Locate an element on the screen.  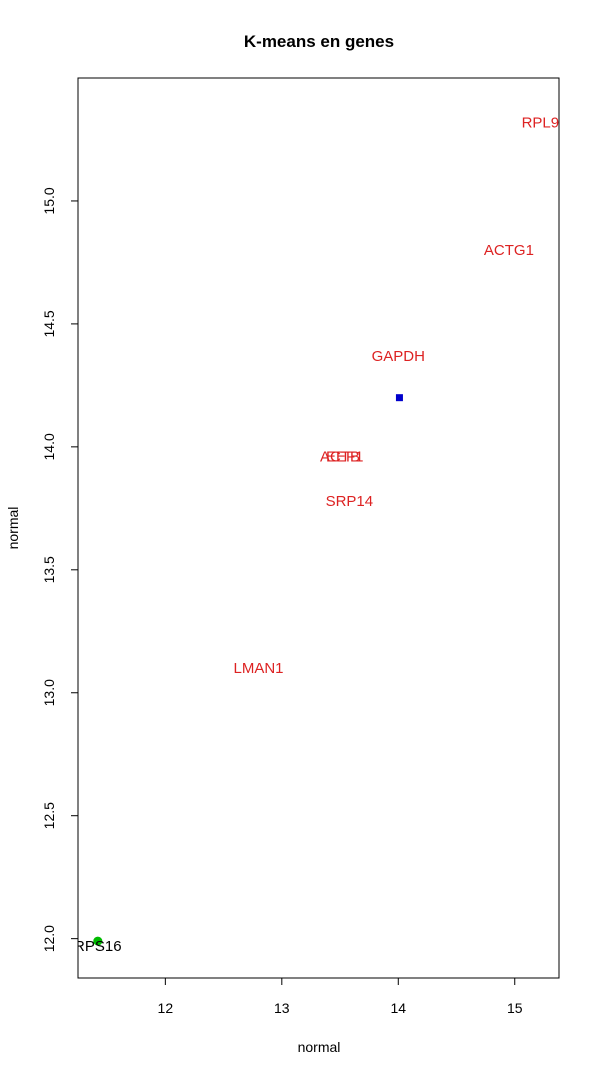
y-tick-label-0: 12.0 is located at coordinates (49, 938).